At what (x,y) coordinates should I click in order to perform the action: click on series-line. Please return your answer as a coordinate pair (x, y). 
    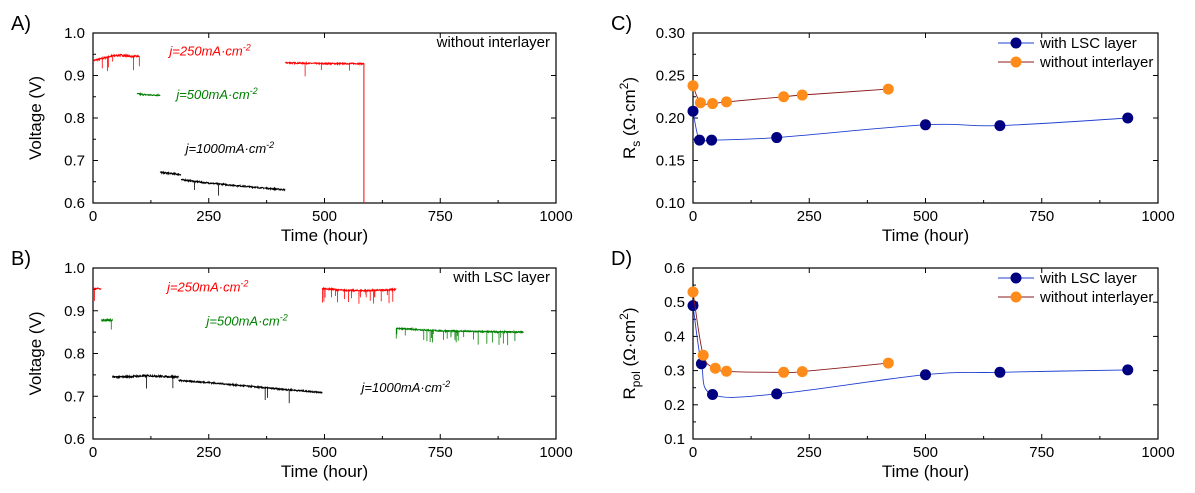
    Looking at the image, I should click on (910, 127).